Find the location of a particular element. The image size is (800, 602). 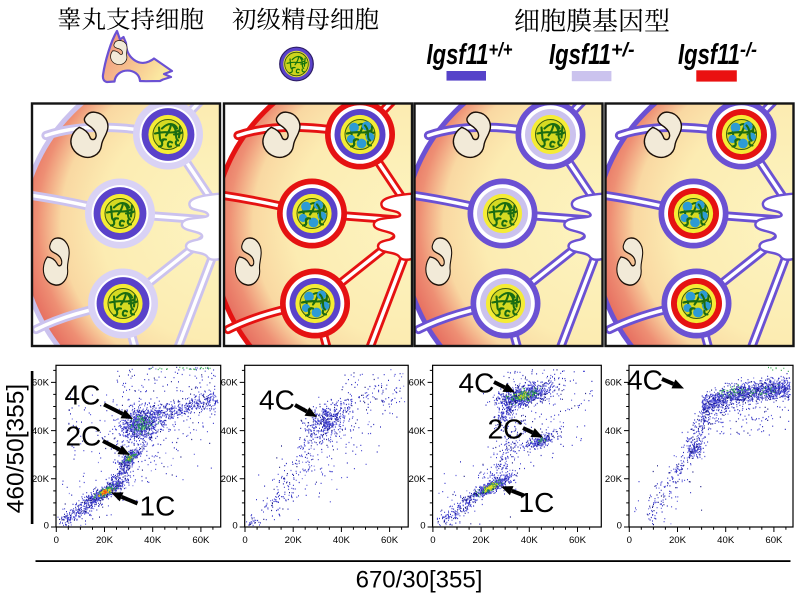

svg-text: 670/30[355] is located at coordinates (419, 580).